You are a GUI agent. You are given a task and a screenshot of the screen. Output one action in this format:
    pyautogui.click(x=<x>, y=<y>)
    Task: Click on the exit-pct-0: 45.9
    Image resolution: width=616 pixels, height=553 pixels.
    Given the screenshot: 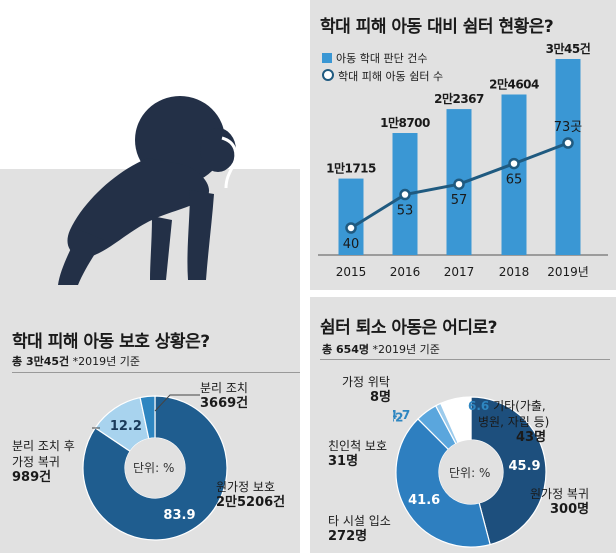 What is the action you would take?
    pyautogui.click(x=525, y=466)
    